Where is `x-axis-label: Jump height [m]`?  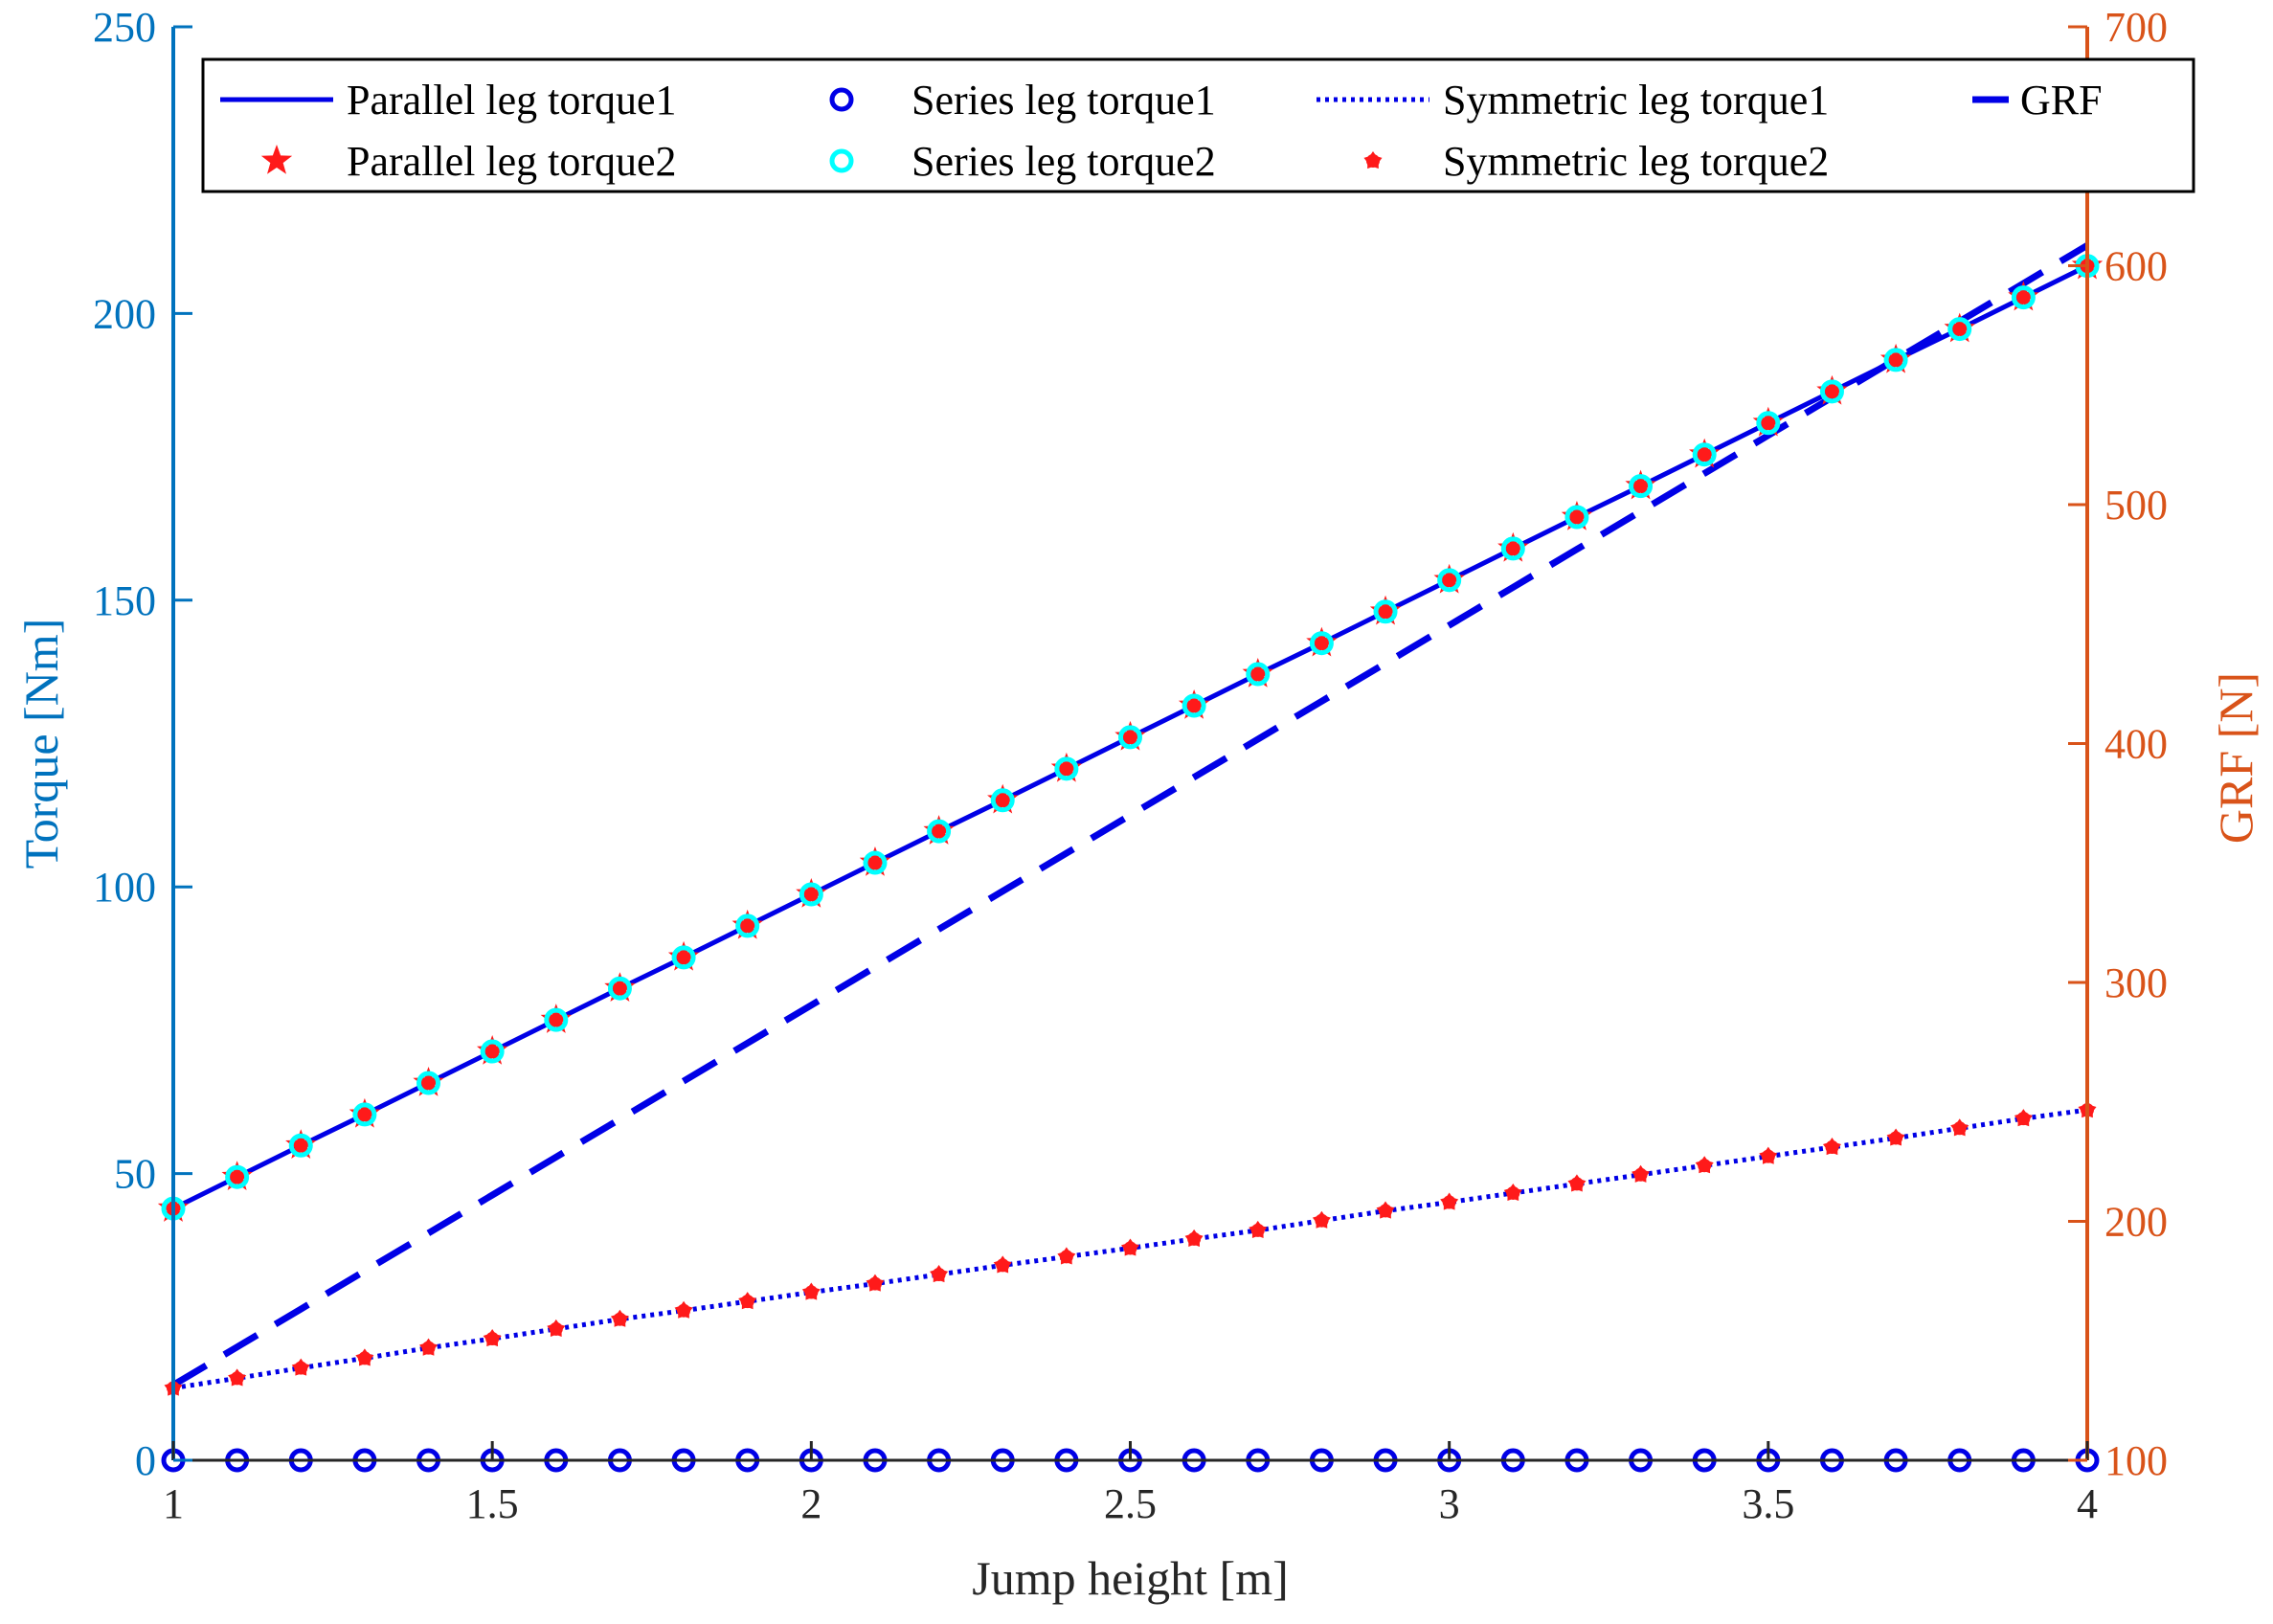 x-axis-label: Jump height [m] is located at coordinates (1130, 1578).